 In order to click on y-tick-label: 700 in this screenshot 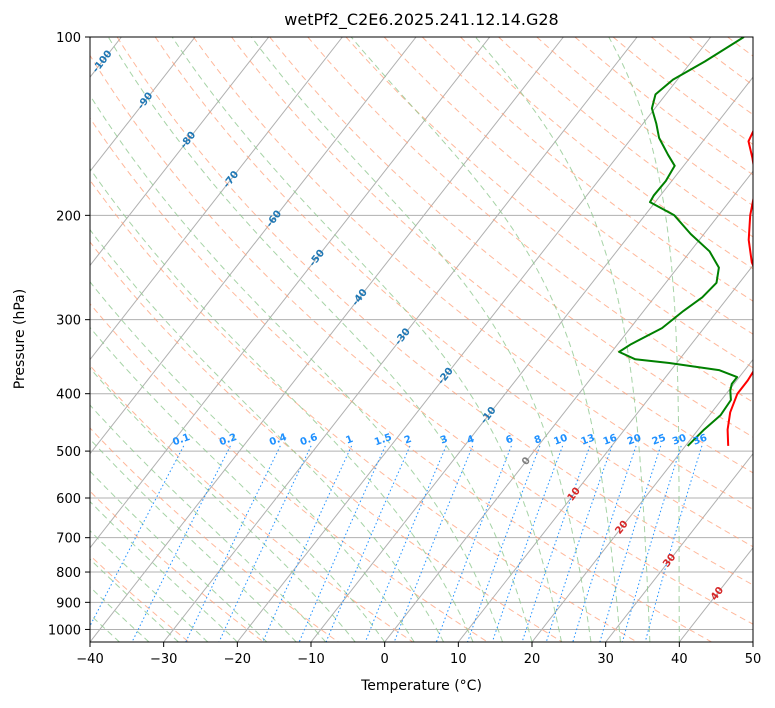, I will do `click(68, 539)`.